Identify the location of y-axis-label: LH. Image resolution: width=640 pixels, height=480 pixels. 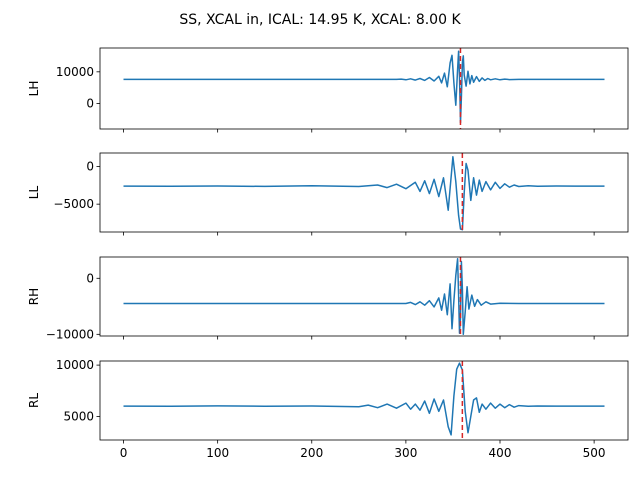
(34, 89).